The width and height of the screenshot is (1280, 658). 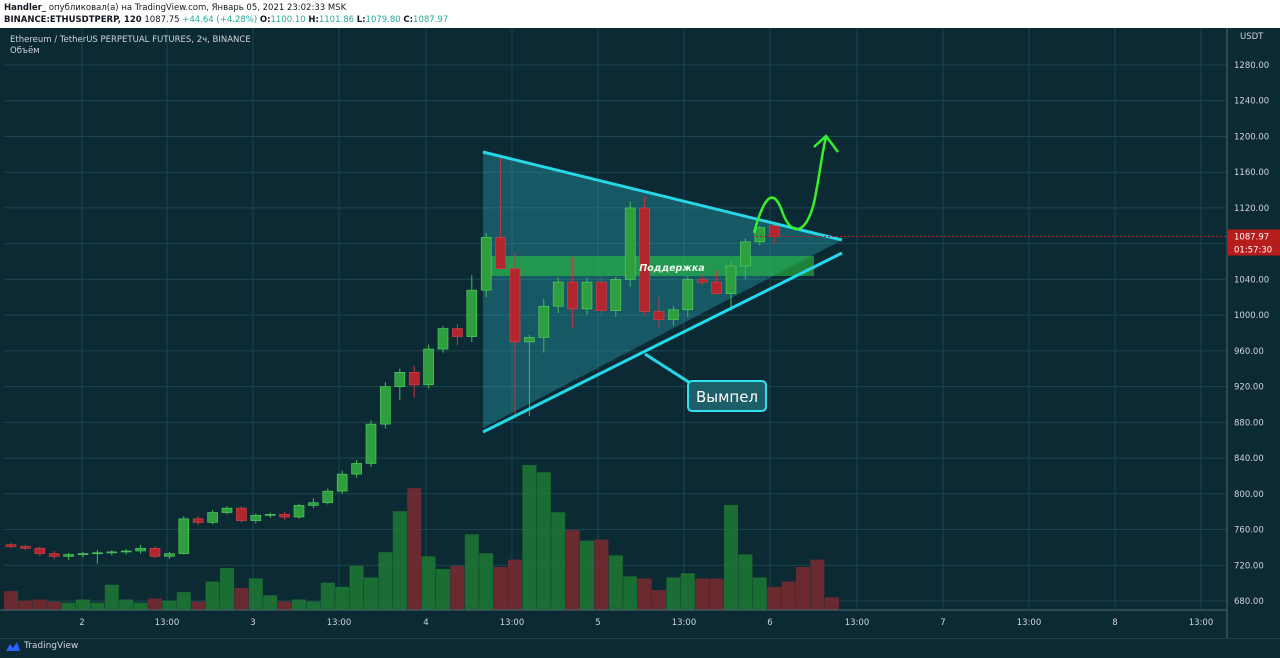 What do you see at coordinates (727, 397) in the screenshot?
I see `pennant-label: Вымпел` at bounding box center [727, 397].